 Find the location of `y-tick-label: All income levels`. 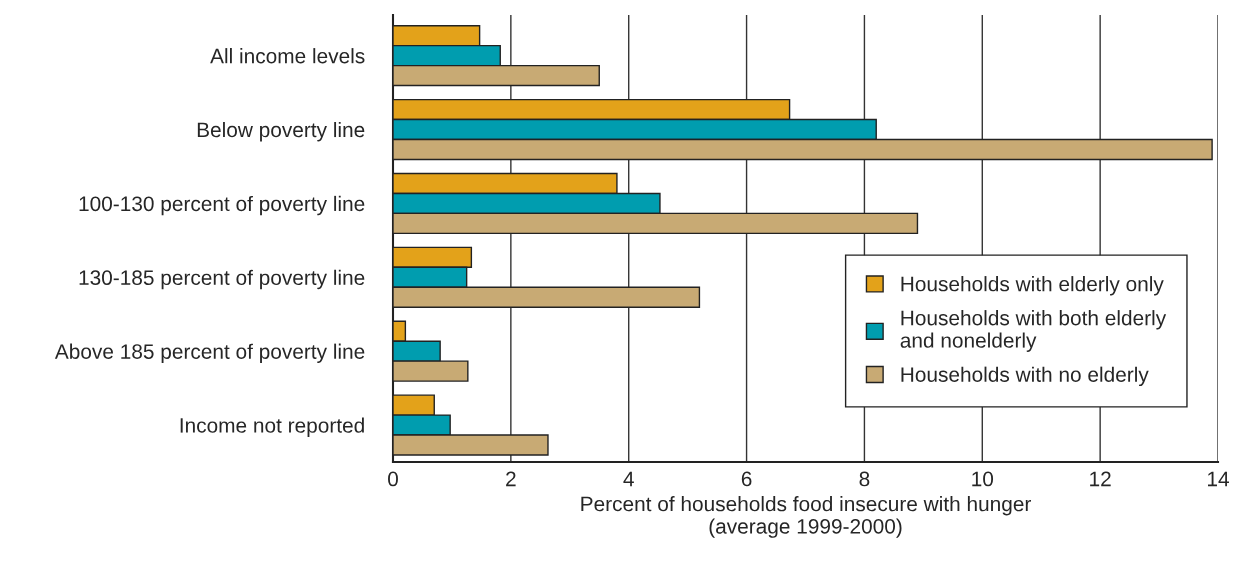

y-tick-label: All income levels is located at coordinates (287, 56).